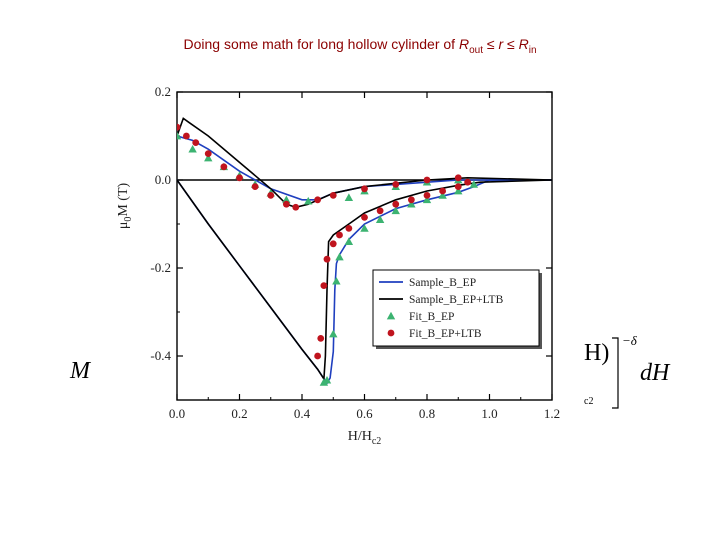 The image size is (720, 540). Describe the element at coordinates (431, 317) in the screenshot. I see `legend-label-fit-b-ep: Fit_B_EP` at that location.